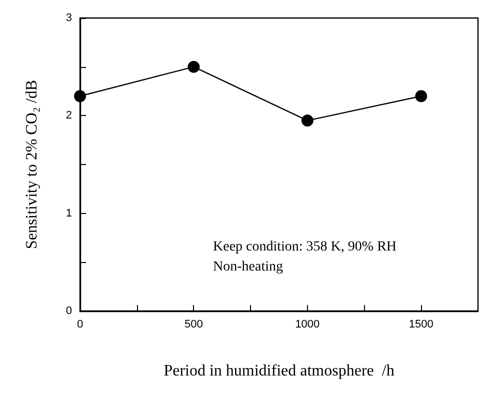 This screenshot has width=498, height=407. Describe the element at coordinates (69, 213) in the screenshot. I see `y-tick-label: 1` at that location.